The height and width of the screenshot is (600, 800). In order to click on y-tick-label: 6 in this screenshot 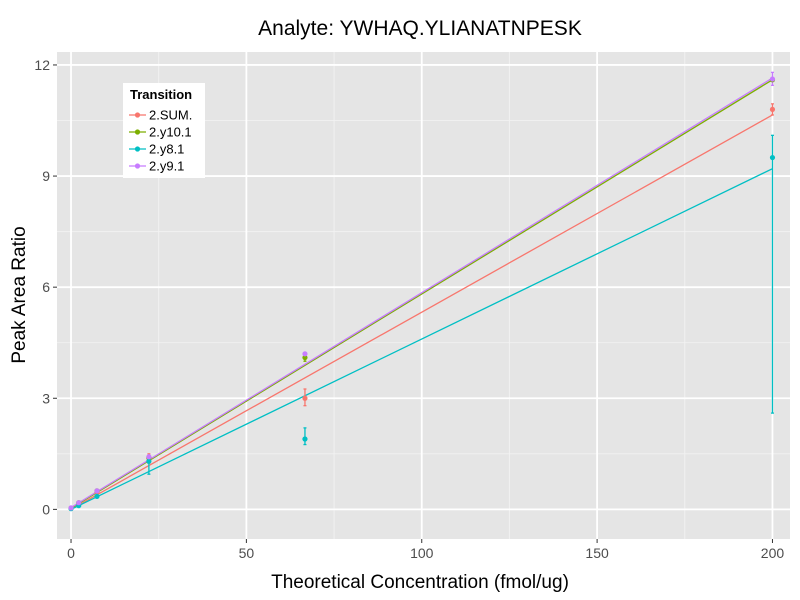, I will do `click(46, 287)`.